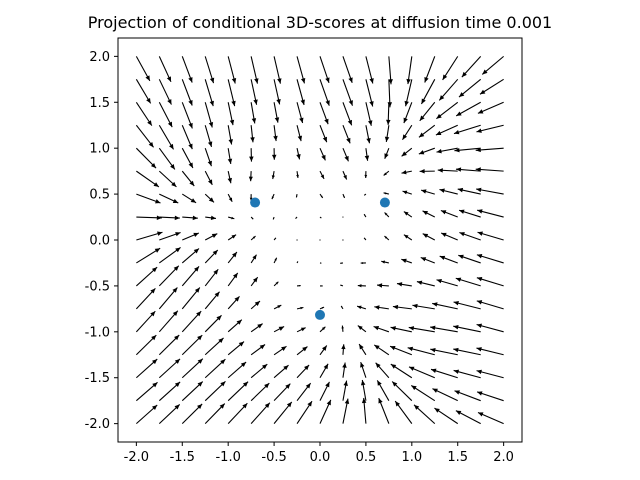 This screenshot has height=480, width=640. What do you see at coordinates (136, 457) in the screenshot?
I see `x-tick-label: -2.0` at bounding box center [136, 457].